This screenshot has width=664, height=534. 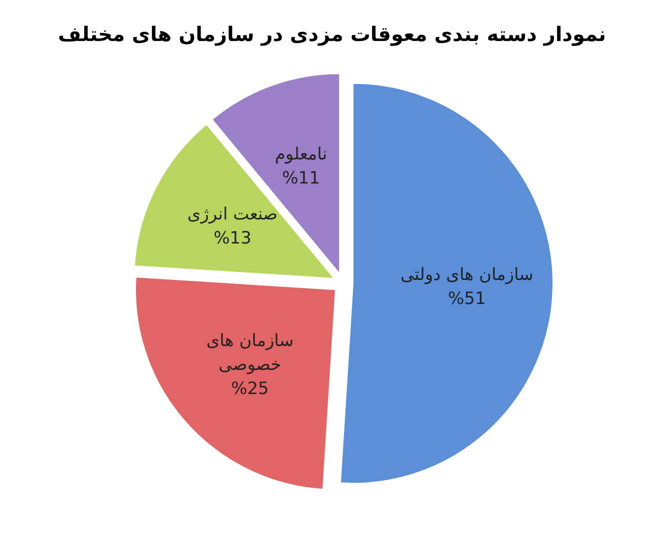 What do you see at coordinates (301, 178) in the screenshot?
I see `data-label: %11` at bounding box center [301, 178].